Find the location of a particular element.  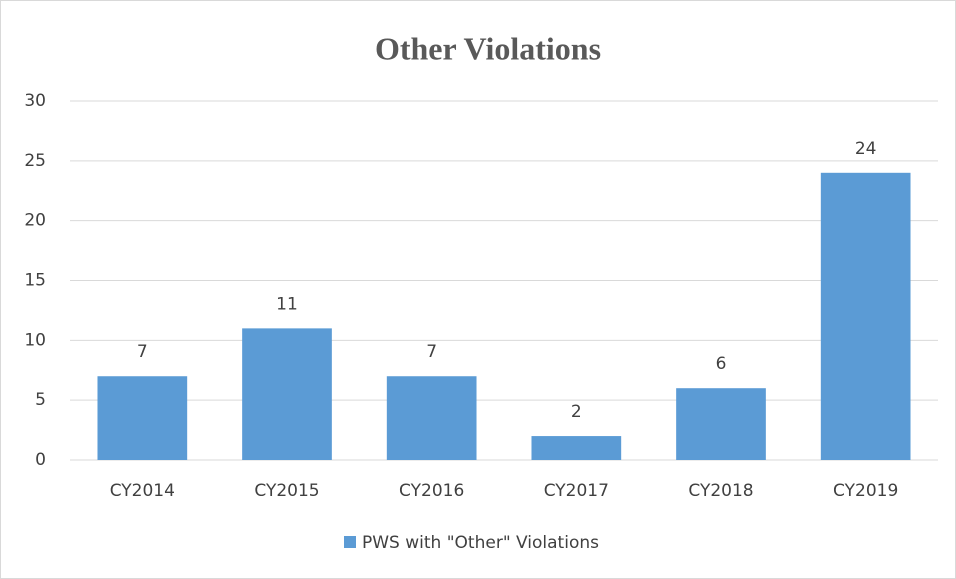

x-tick-label: CY2014 is located at coordinates (142, 491).